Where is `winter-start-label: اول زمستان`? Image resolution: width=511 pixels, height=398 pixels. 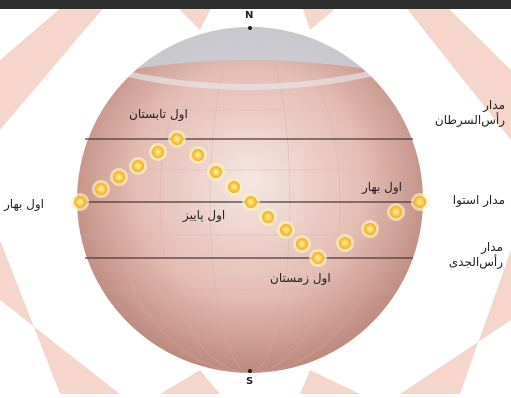 winter-start-label: اول زمستان is located at coordinates (300, 278).